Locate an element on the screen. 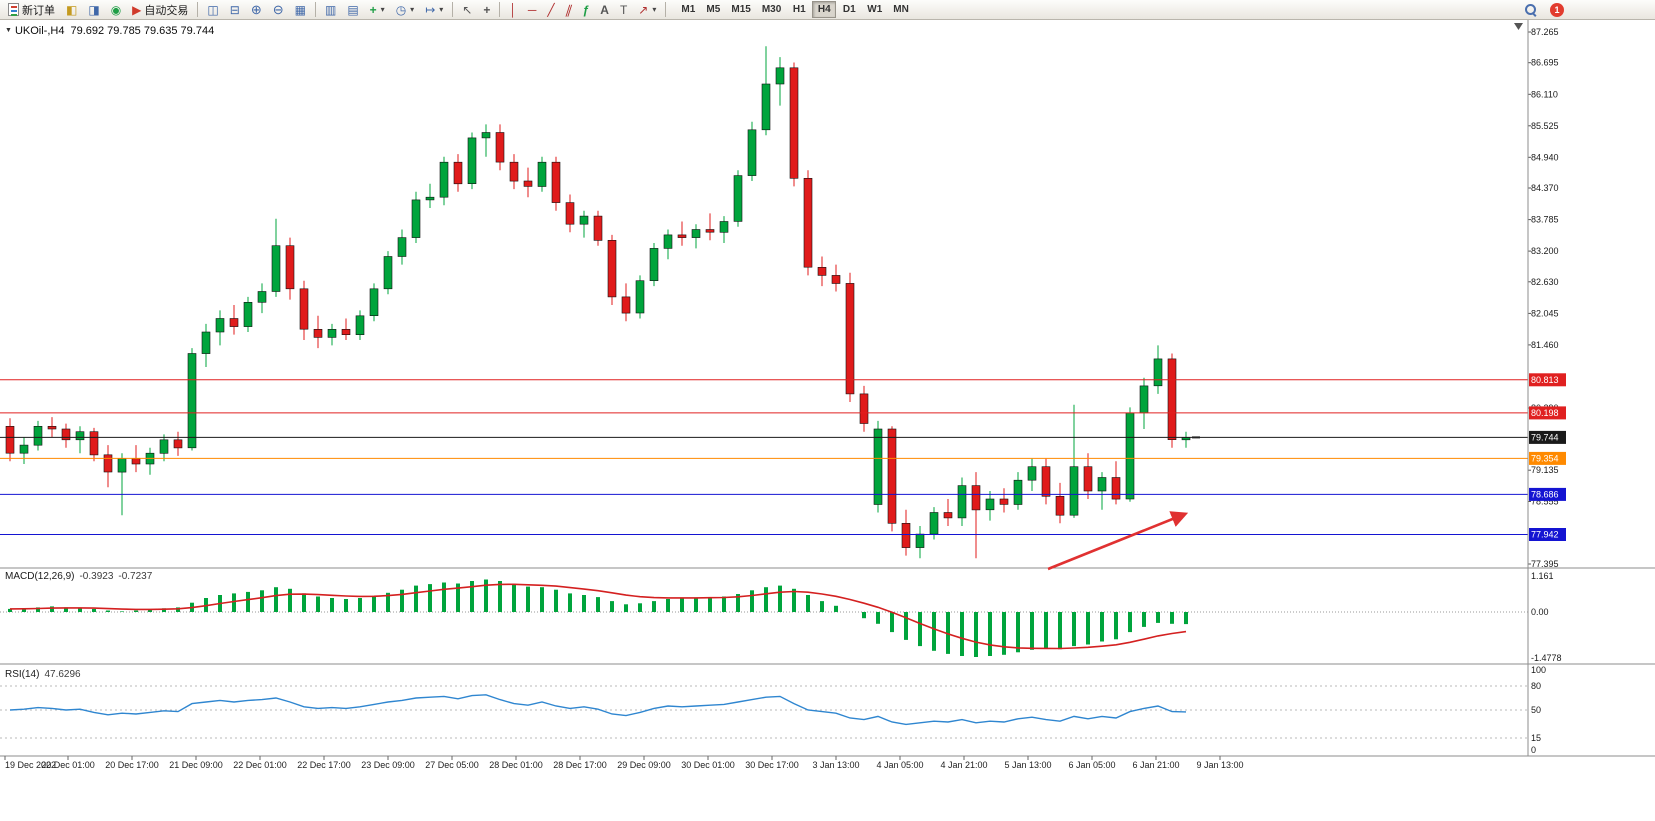 The width and height of the screenshot is (1655, 821). svg-text: 79.135 is located at coordinates (1545, 470).